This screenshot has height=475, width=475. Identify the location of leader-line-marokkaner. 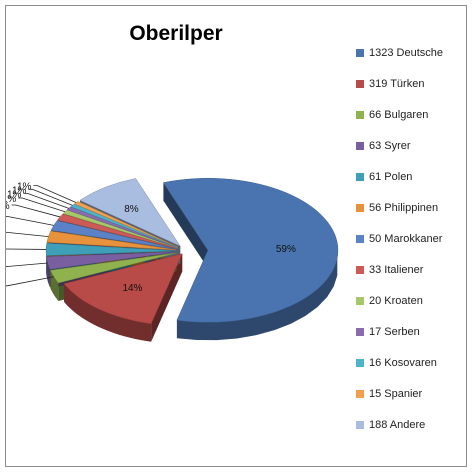
(30, 220).